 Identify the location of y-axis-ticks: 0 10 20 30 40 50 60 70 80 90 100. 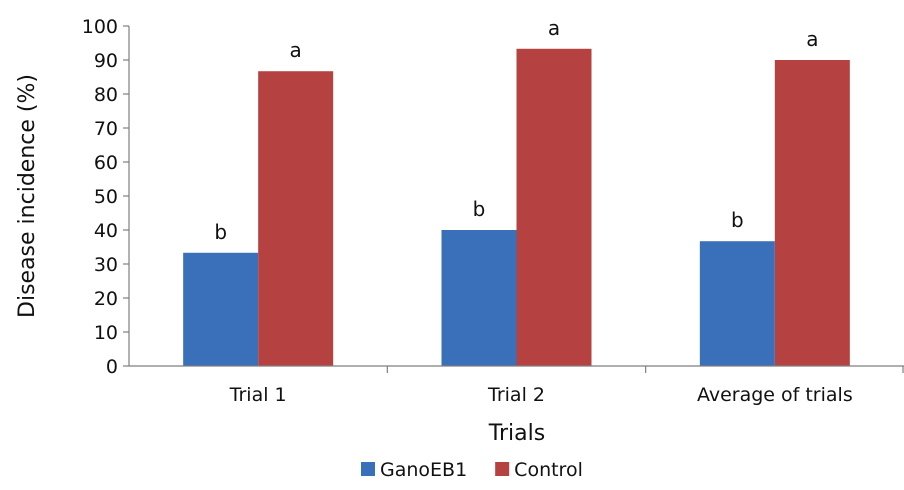
(105, 197).